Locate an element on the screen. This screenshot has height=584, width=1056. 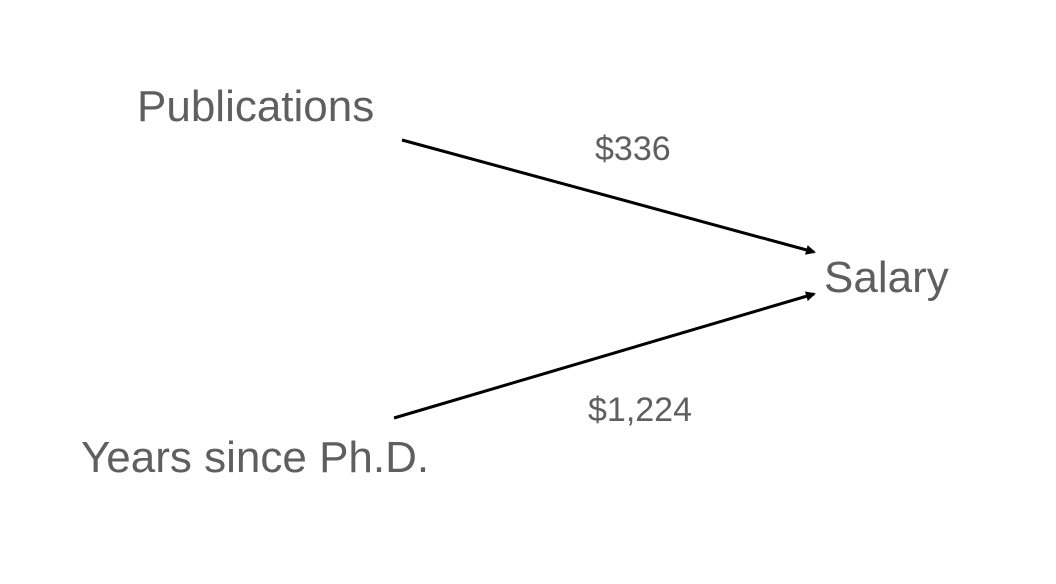
node-salary: Salary is located at coordinates (886, 277).